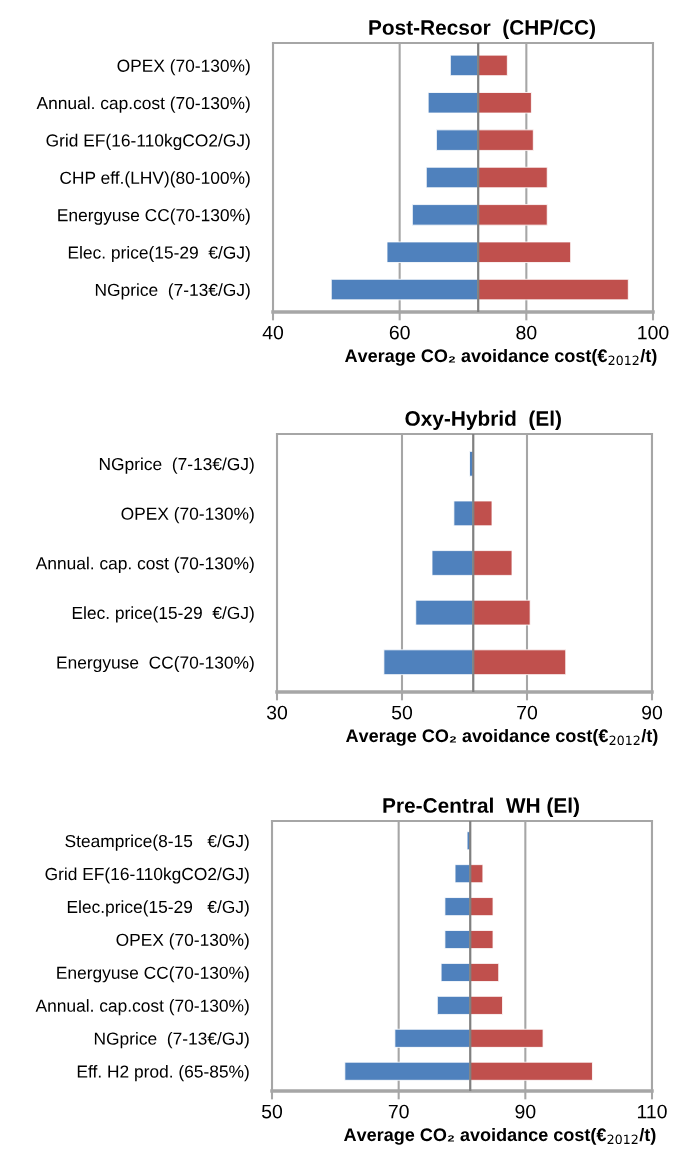 The image size is (673, 1161). What do you see at coordinates (277, 712) in the screenshot?
I see `x-tick-label: 30` at bounding box center [277, 712].